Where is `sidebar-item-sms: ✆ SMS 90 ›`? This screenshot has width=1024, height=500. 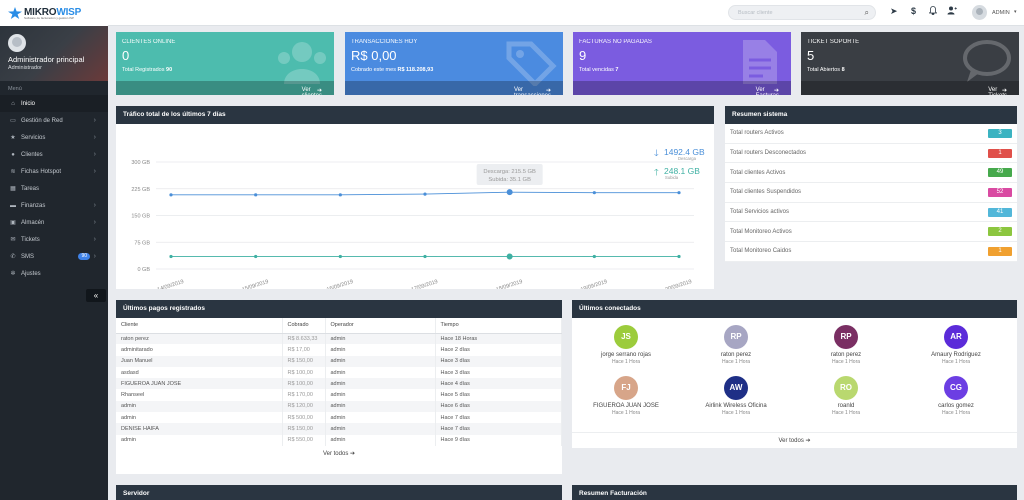 sidebar-item-sms: ✆ SMS 90 › is located at coordinates (54, 256).